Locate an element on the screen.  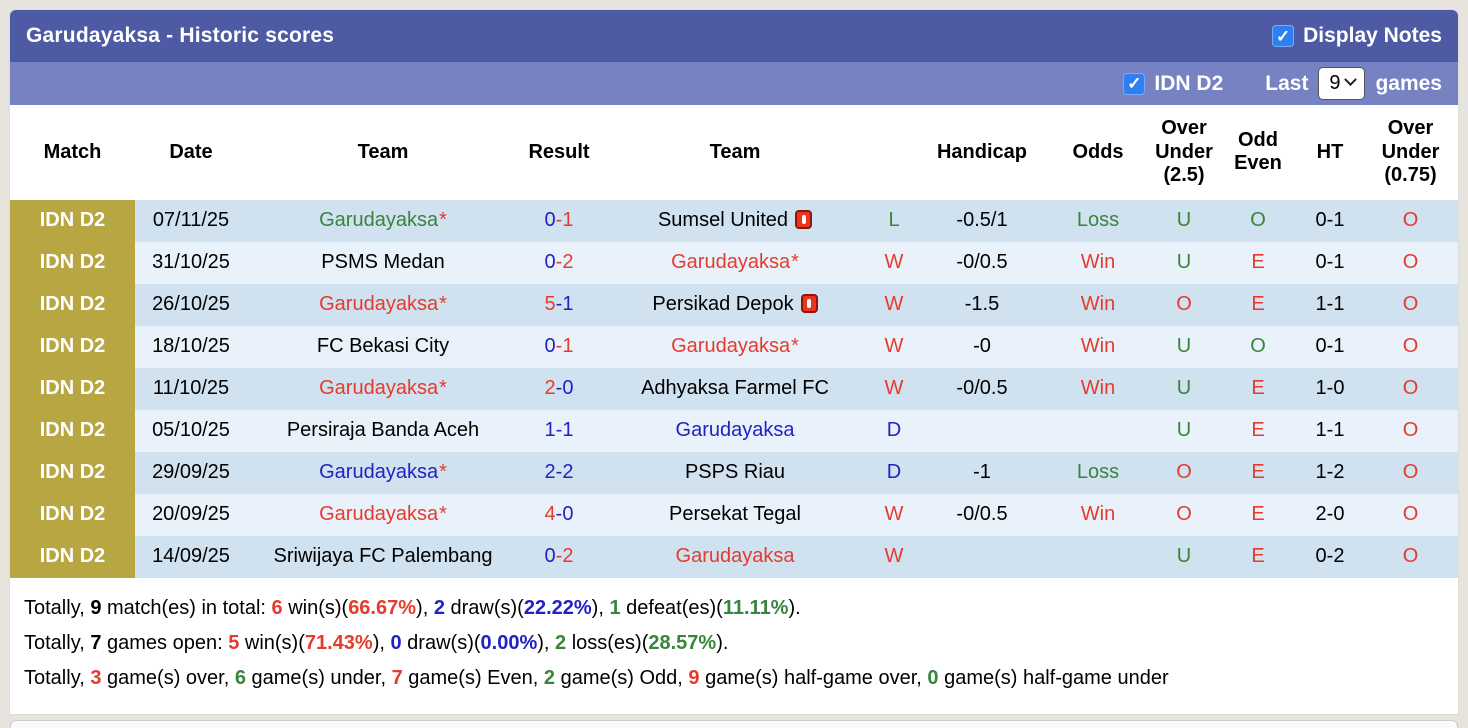
home-team-name: PSMS Medan is located at coordinates (383, 262).